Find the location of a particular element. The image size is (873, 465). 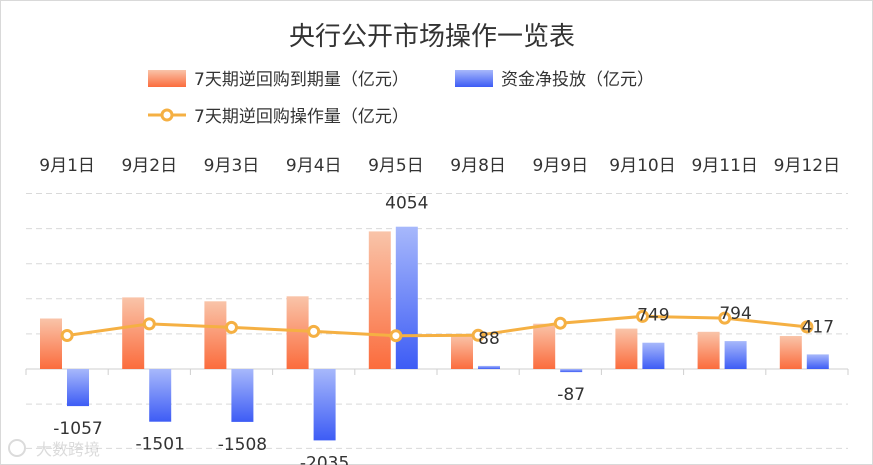

operation-line-path is located at coordinates (437, 326).